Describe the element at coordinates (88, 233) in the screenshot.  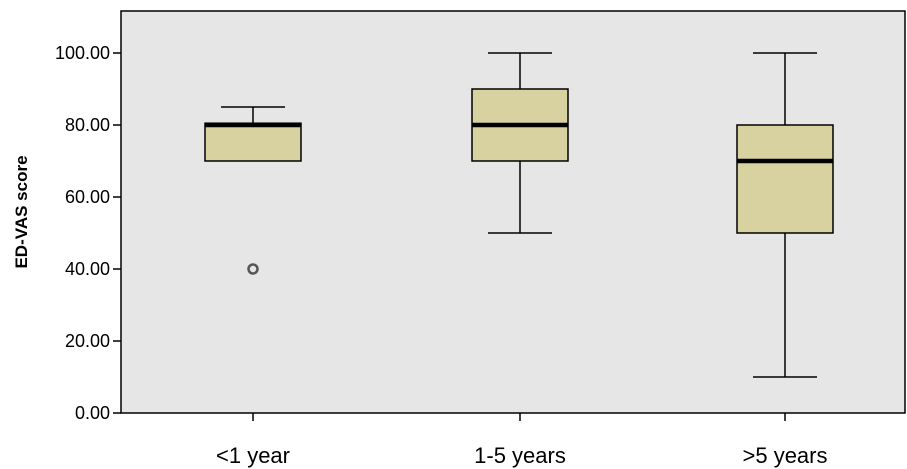
I see `y-axis: 0.00 20.00 40.00 60.00 80.00 100.00` at that location.